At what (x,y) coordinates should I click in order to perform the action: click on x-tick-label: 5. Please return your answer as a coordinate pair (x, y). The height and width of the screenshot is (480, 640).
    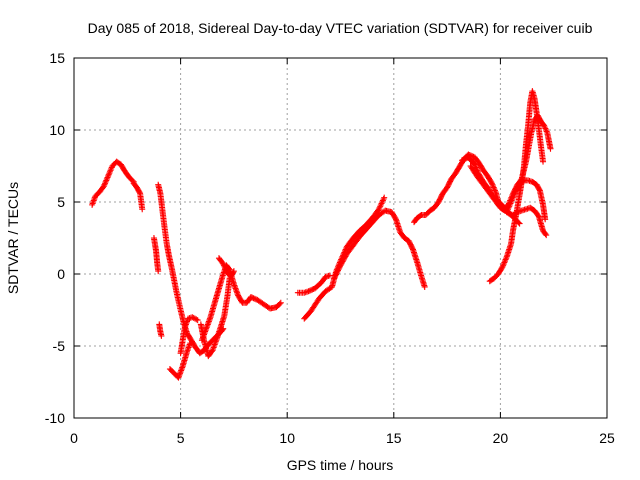
    Looking at the image, I should click on (181, 438).